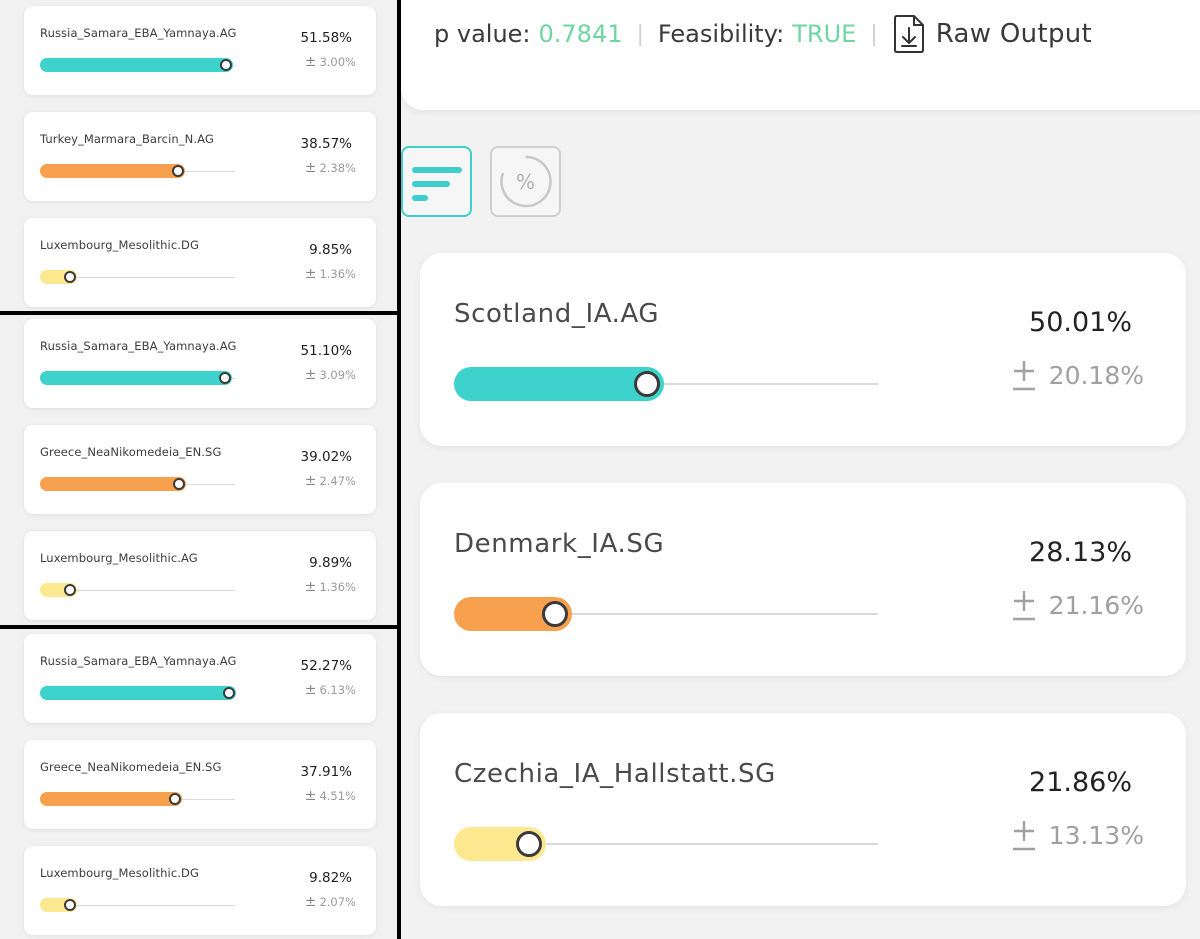 The image size is (1200, 939). What do you see at coordinates (330, 878) in the screenshot?
I see `source-percent: 9.82%` at bounding box center [330, 878].